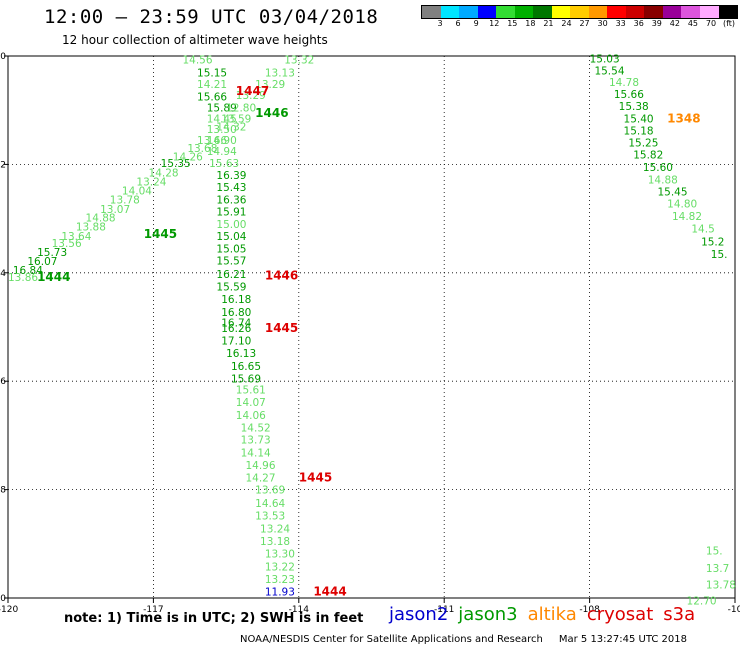 The height and width of the screenshot is (650, 740). I want to click on swh-value: 14.28, so click(164, 174).